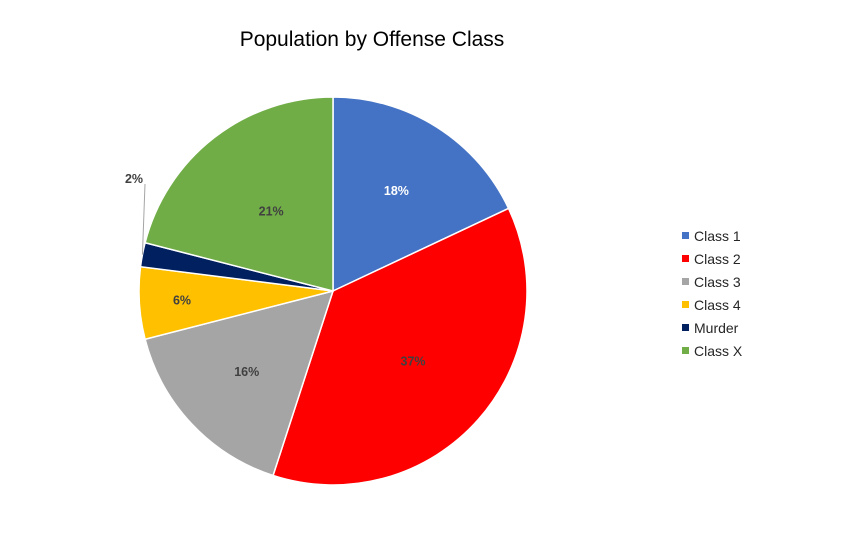 The width and height of the screenshot is (852, 555). What do you see at coordinates (717, 258) in the screenshot?
I see `legend-label: Class 2` at bounding box center [717, 258].